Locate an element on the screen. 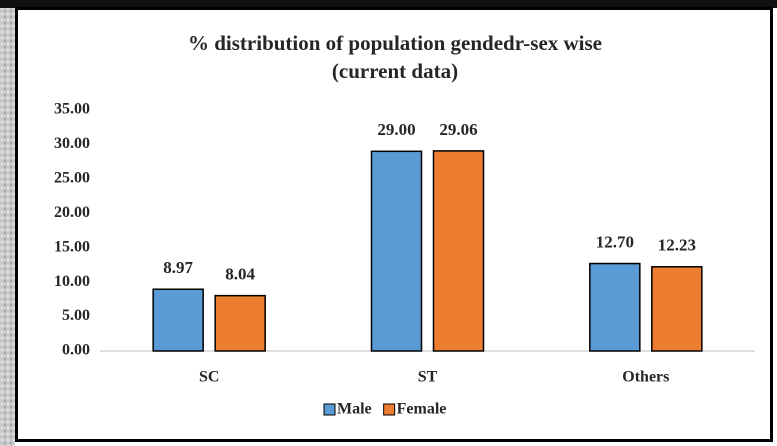  y-tick-label: 5.00 is located at coordinates (76, 315).